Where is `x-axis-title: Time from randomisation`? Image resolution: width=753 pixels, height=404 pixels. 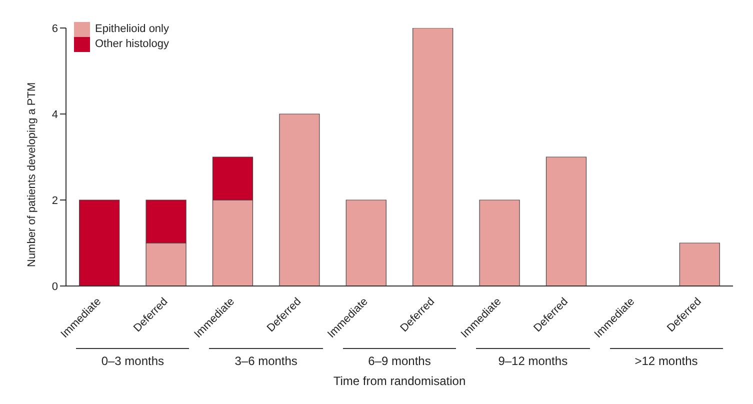
x-axis-title: Time from randomisation is located at coordinates (399, 381).